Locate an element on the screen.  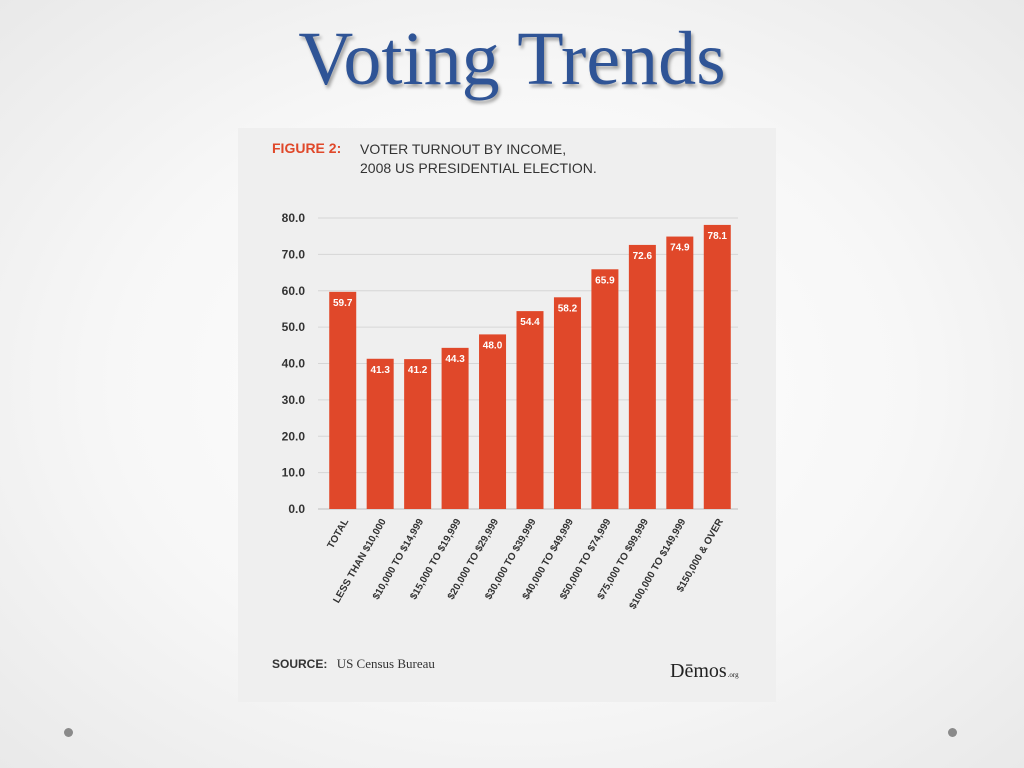
nav-dot-right is located at coordinates (952, 732).